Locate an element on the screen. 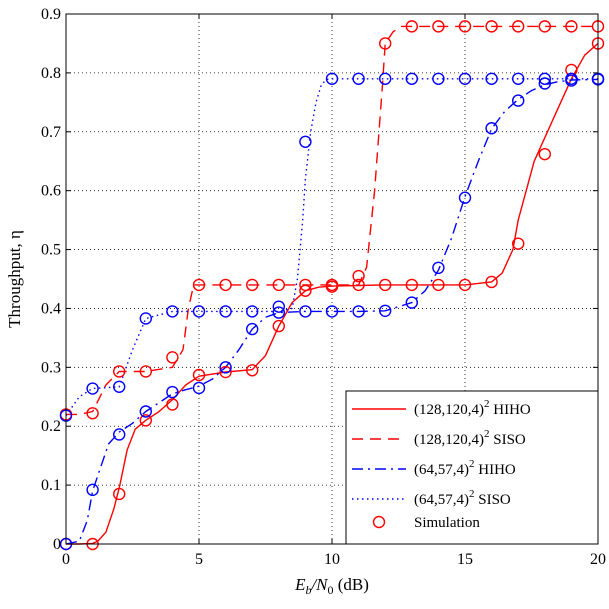 This screenshot has width=609, height=609. legend-label-0: (128,120,4)2 HIHO is located at coordinates (472, 408).